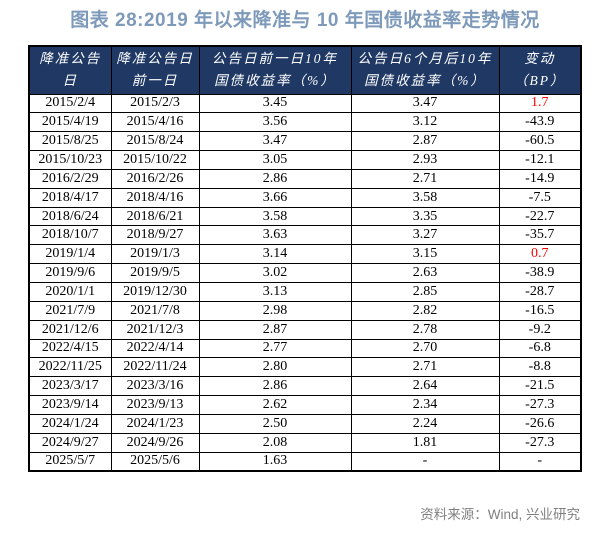  I want to click on cell-yield-before: 3.47, so click(275, 141).